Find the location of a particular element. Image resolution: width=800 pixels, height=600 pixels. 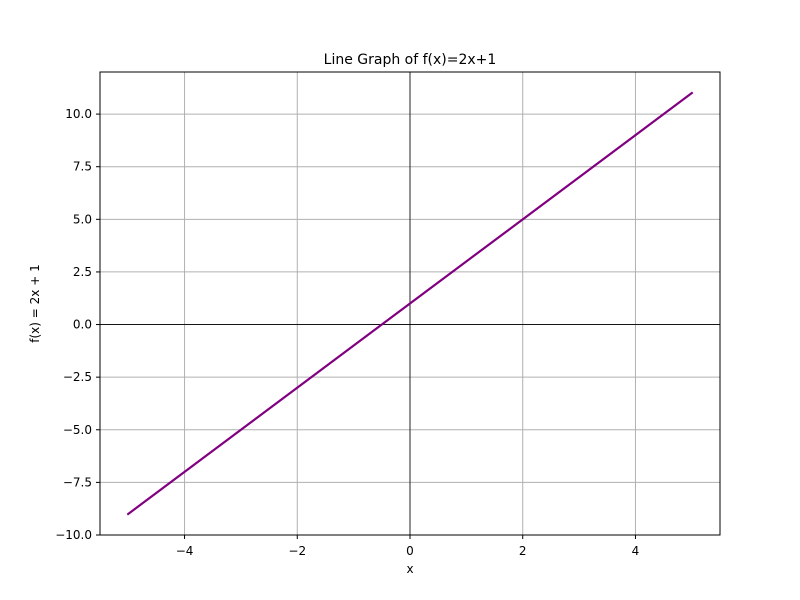

y-tick-label-3: −2.5 is located at coordinates (77, 377).